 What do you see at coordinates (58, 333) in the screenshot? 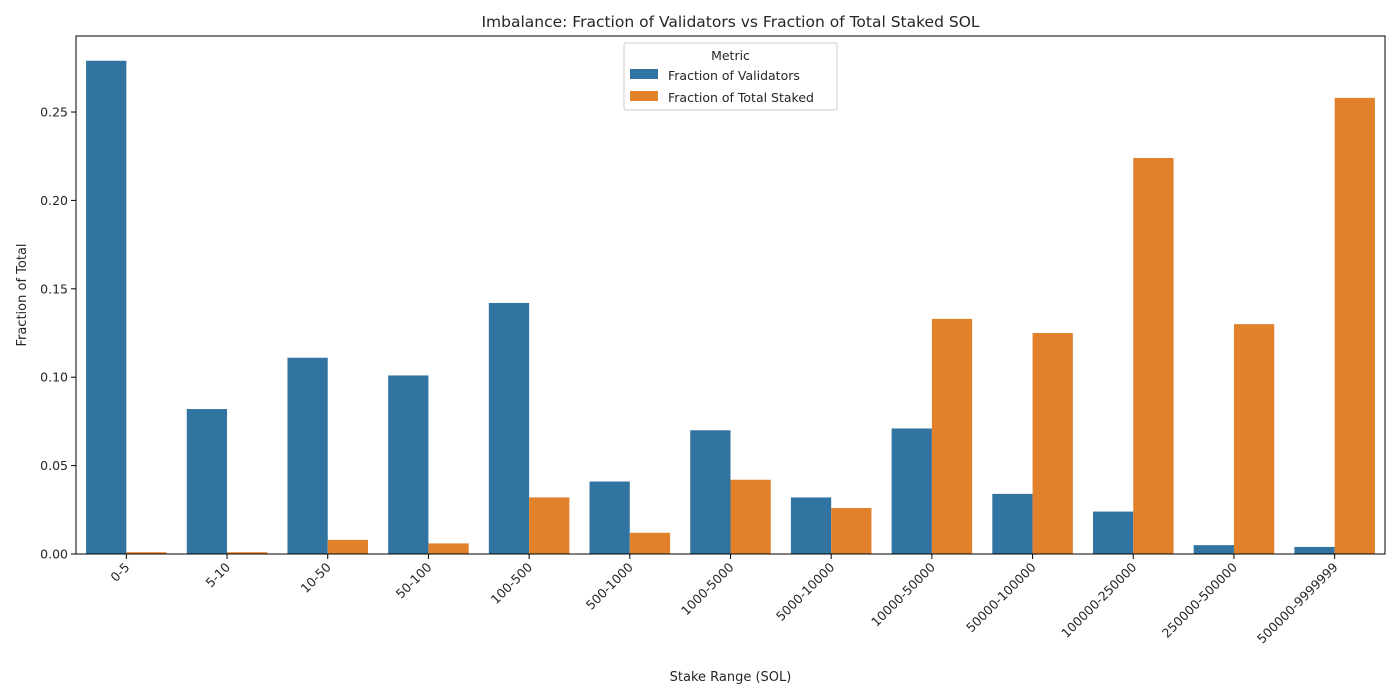
I see `y-axis: 0.00 0.05 0.10 0.15 0.20 0.25` at bounding box center [58, 333].